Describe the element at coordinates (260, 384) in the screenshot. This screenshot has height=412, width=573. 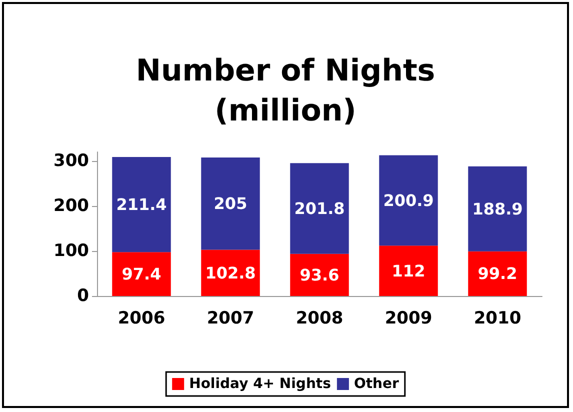
I see `legend-label: Holiday 4+ Nights` at that location.